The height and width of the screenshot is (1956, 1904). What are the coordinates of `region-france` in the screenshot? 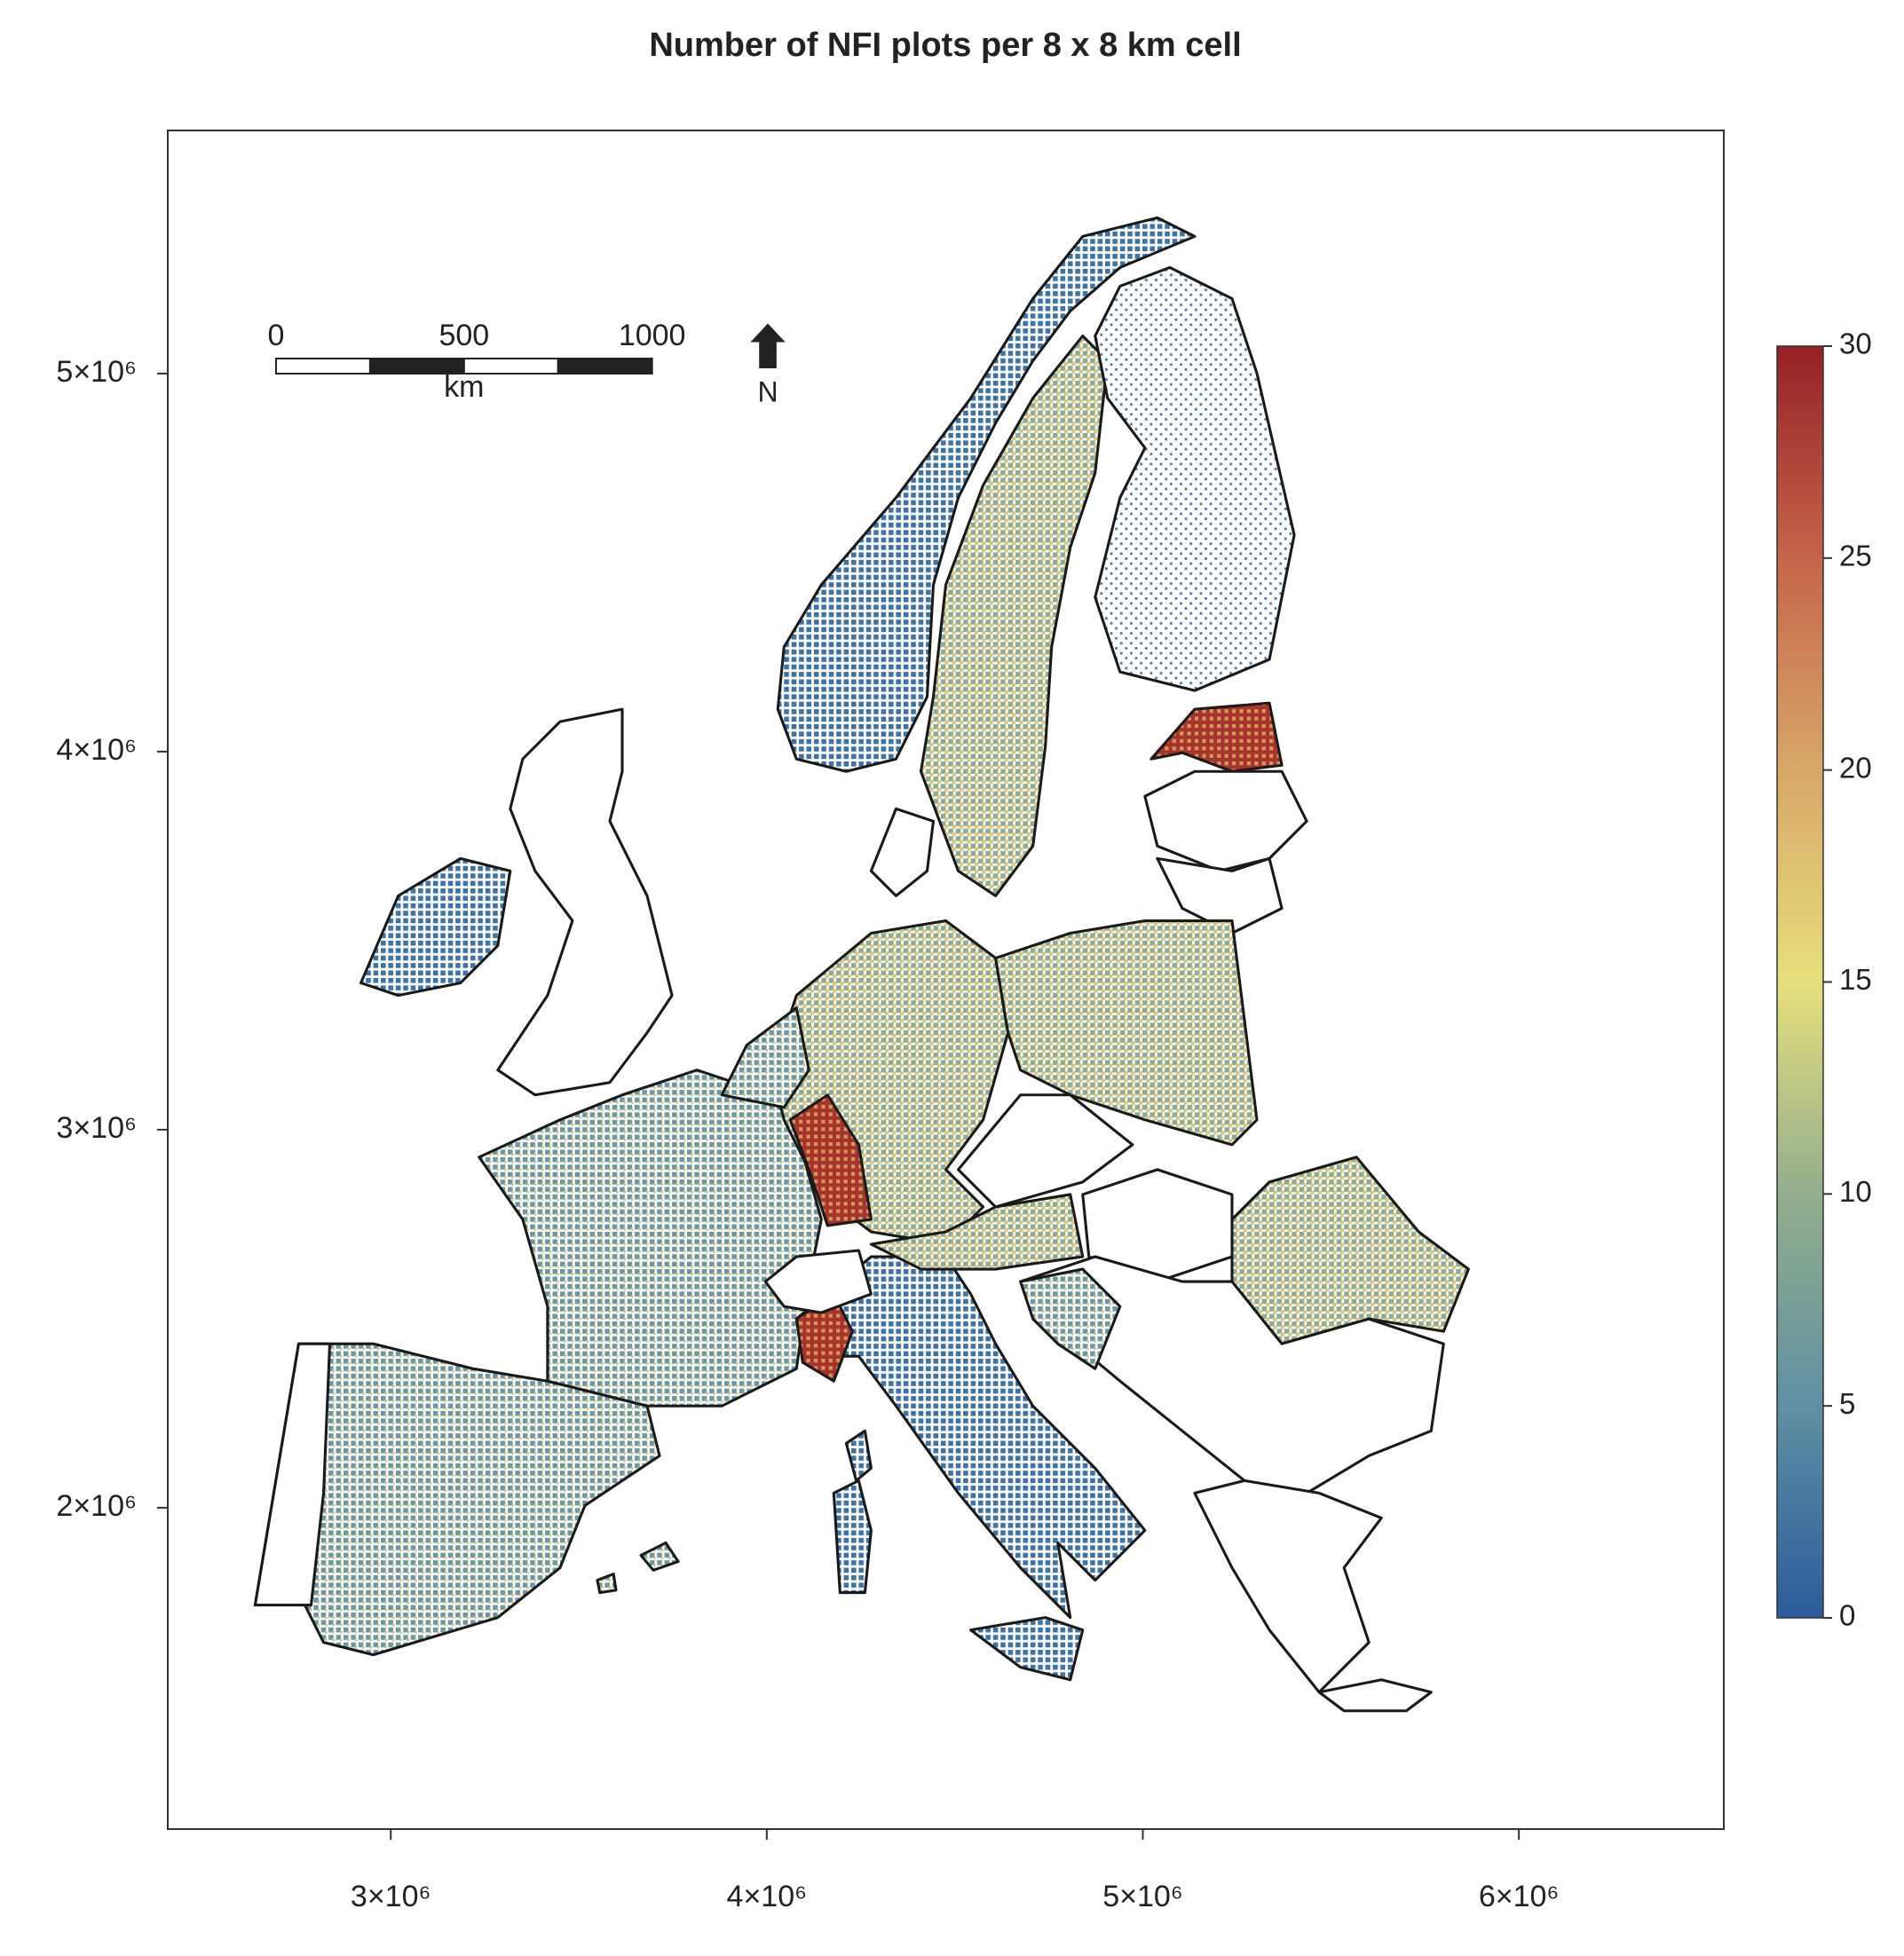 It's located at (650, 1238).